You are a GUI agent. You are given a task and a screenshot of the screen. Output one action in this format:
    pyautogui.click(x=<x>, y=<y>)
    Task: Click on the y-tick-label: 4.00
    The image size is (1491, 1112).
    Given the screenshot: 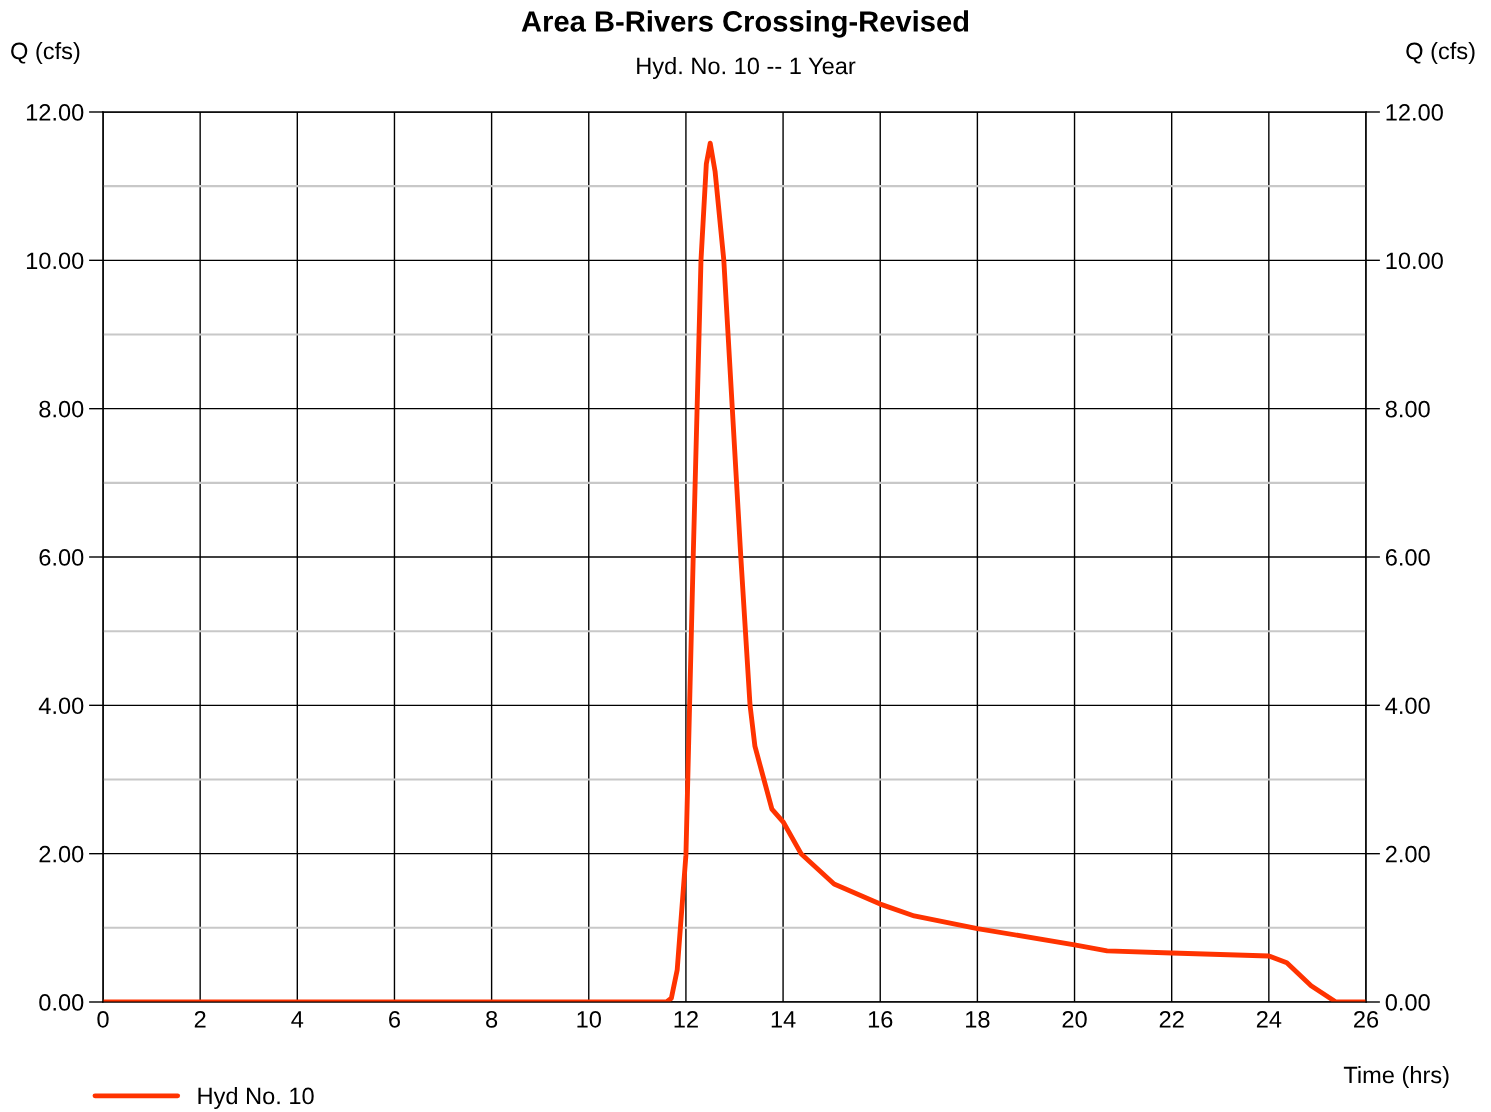 What is the action you would take?
    pyautogui.click(x=61, y=706)
    